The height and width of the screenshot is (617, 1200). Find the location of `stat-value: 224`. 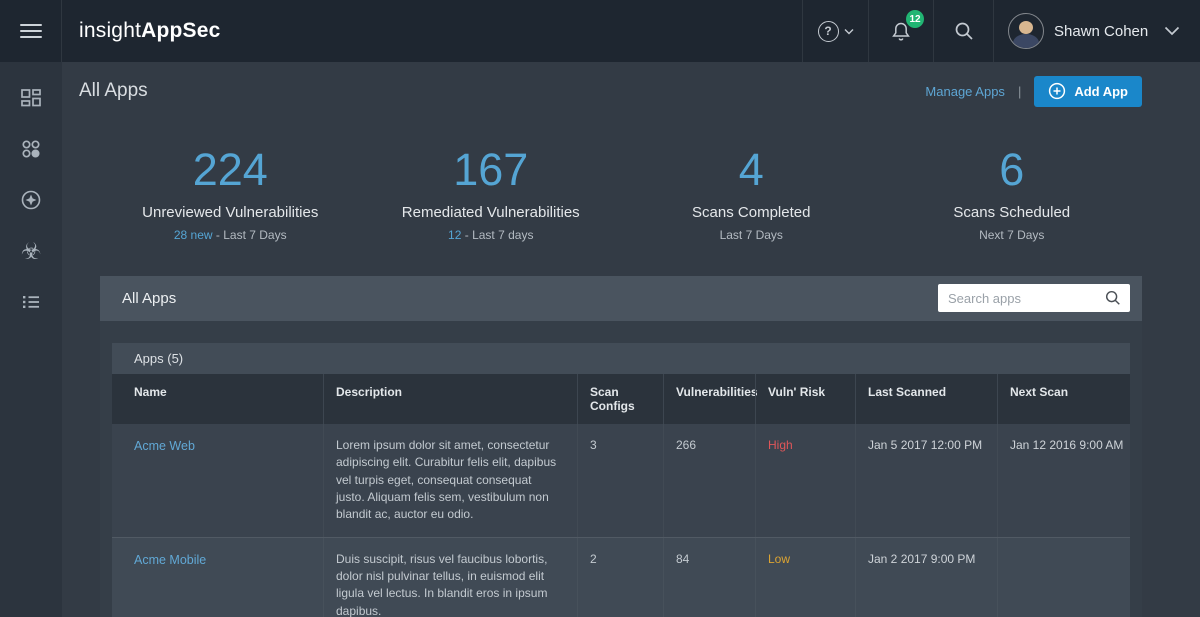

stat-value: 224 is located at coordinates (230, 169).